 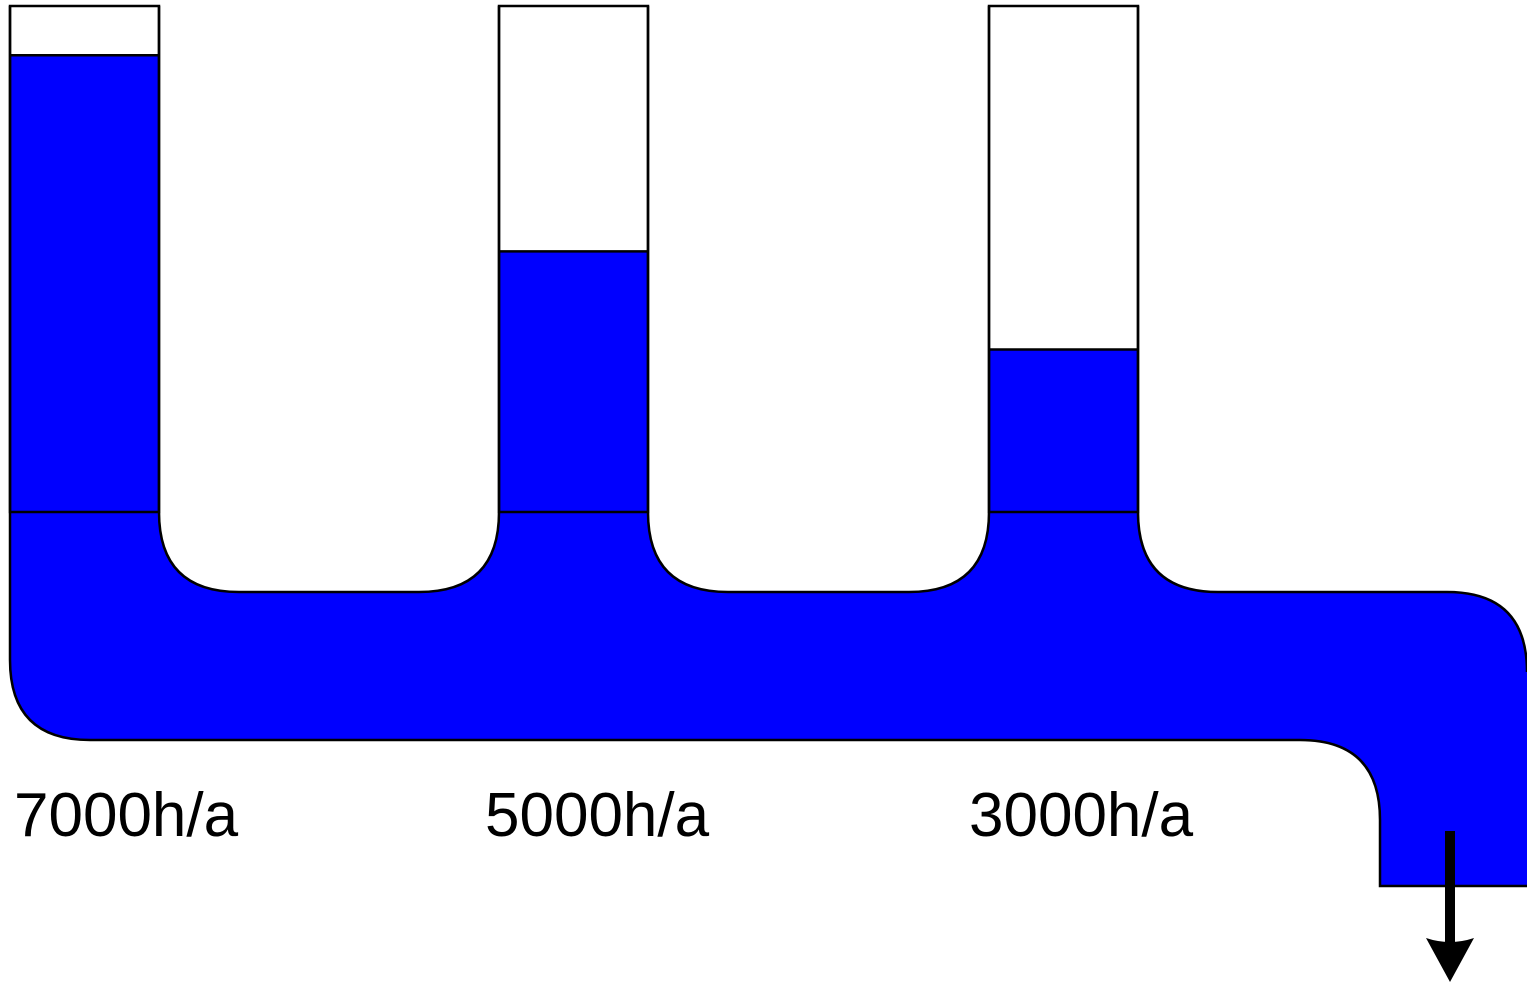 I want to click on tube-label-5000: 5000h/a, so click(x=597, y=815).